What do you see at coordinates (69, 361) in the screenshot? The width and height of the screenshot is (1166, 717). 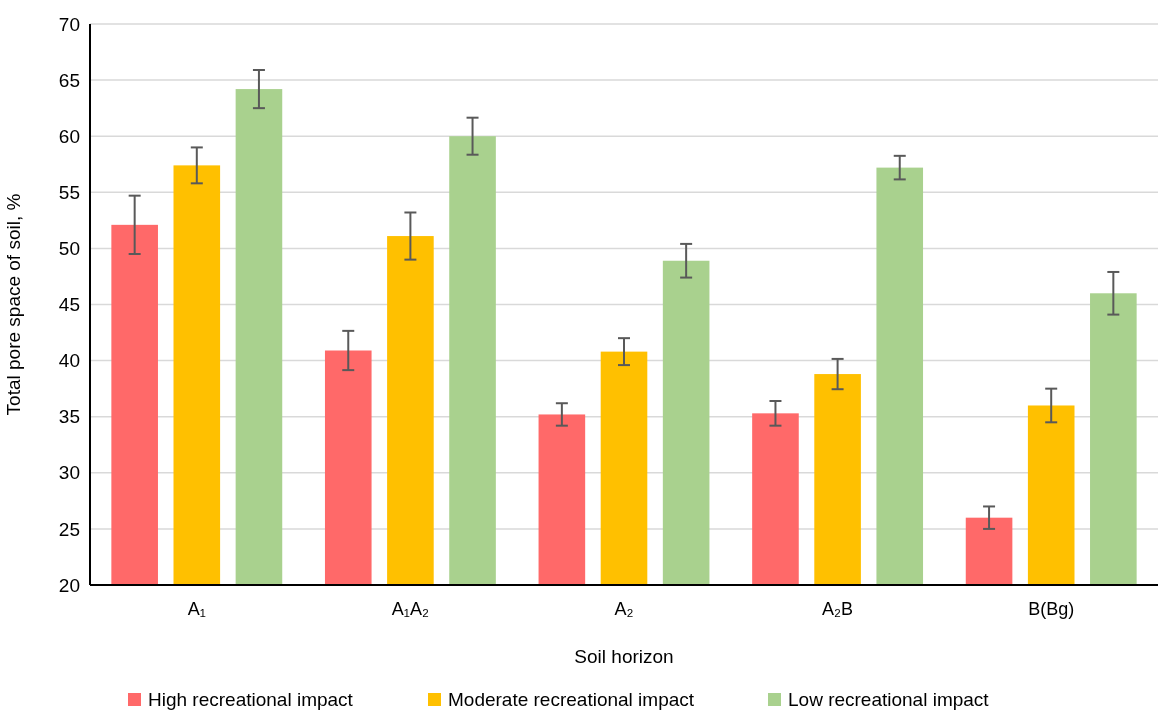 I see `y-tick-label: 40` at bounding box center [69, 361].